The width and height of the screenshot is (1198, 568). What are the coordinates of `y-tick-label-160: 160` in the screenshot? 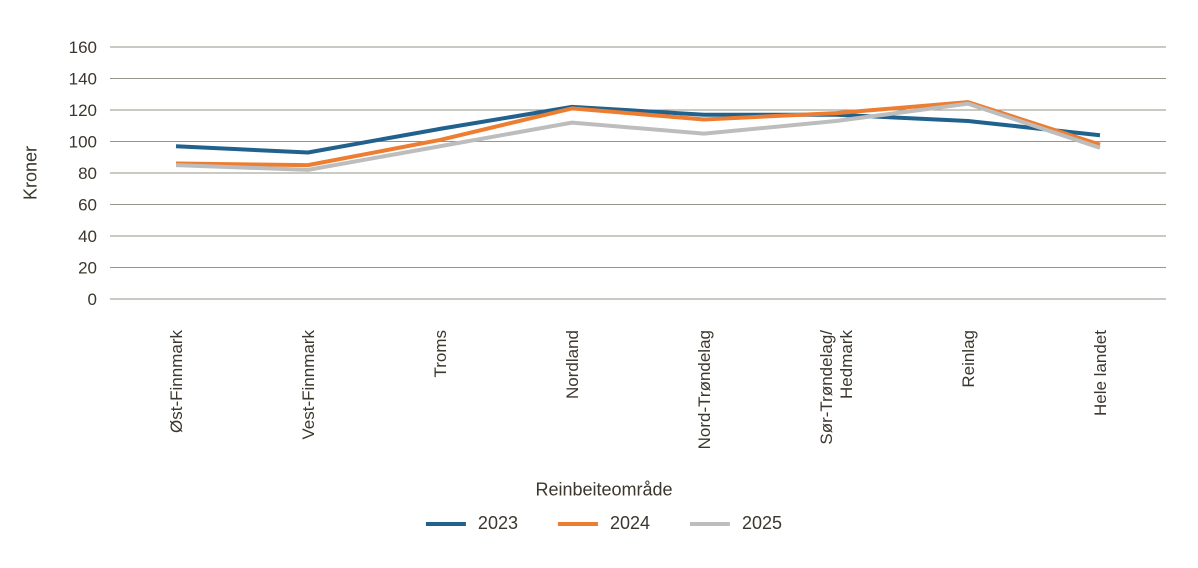 It's located at (83, 47).